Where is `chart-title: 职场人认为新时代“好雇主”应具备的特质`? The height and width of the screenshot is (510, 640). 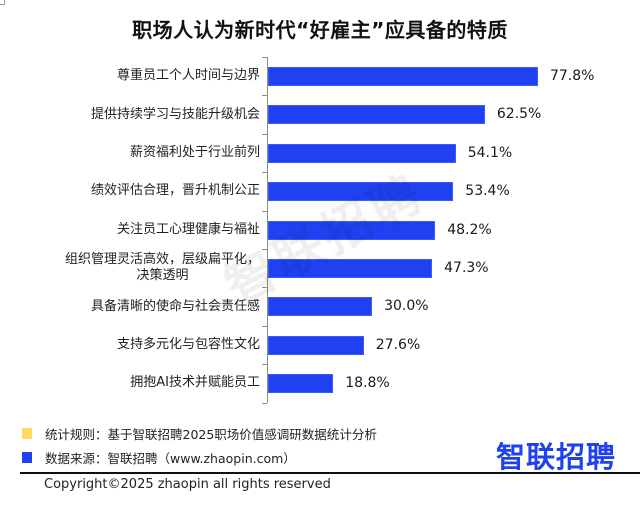 chart-title: 职场人认为新时代“好雇主”应具备的特质 is located at coordinates (320, 30).